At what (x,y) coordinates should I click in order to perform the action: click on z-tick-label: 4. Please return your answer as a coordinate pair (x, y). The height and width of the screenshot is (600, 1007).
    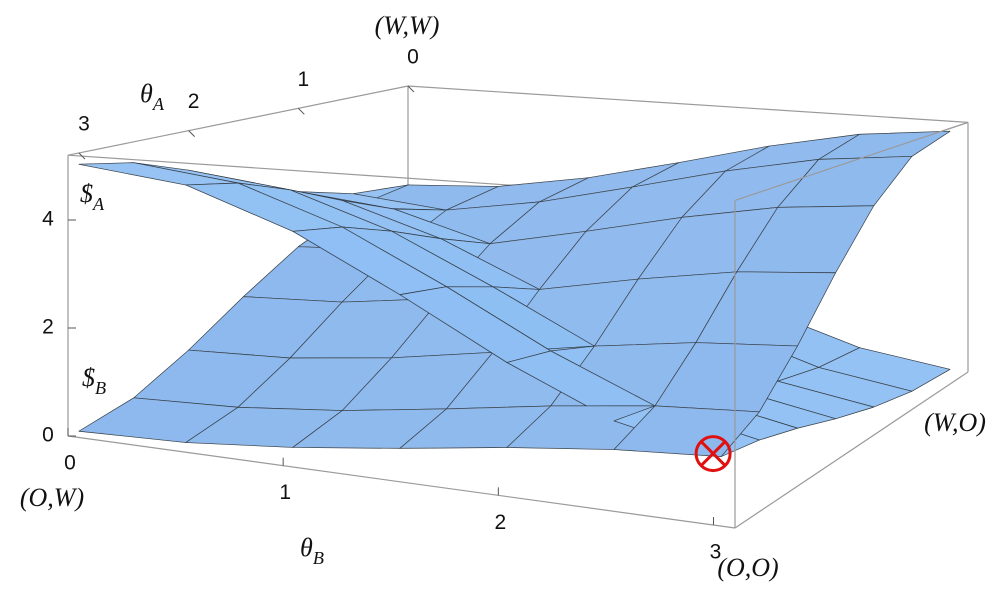
    Looking at the image, I should click on (48, 219).